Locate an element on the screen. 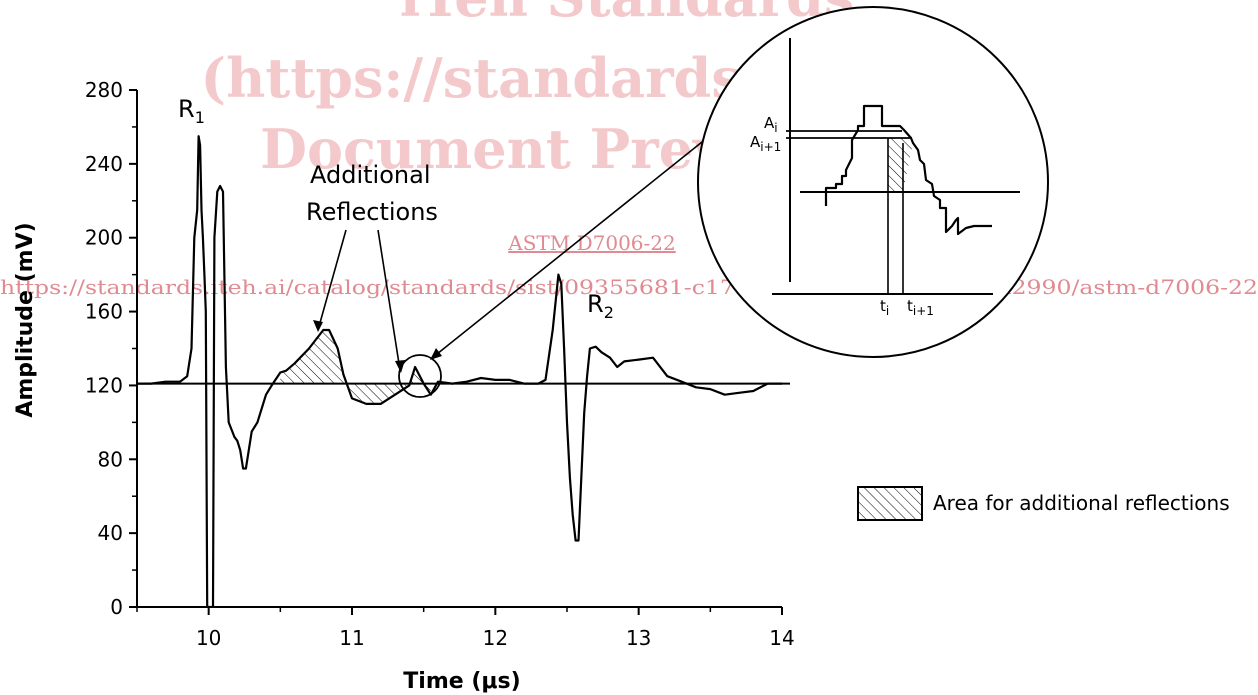 This screenshot has width=1258, height=695. y-tick-label: 280 is located at coordinates (104, 90).